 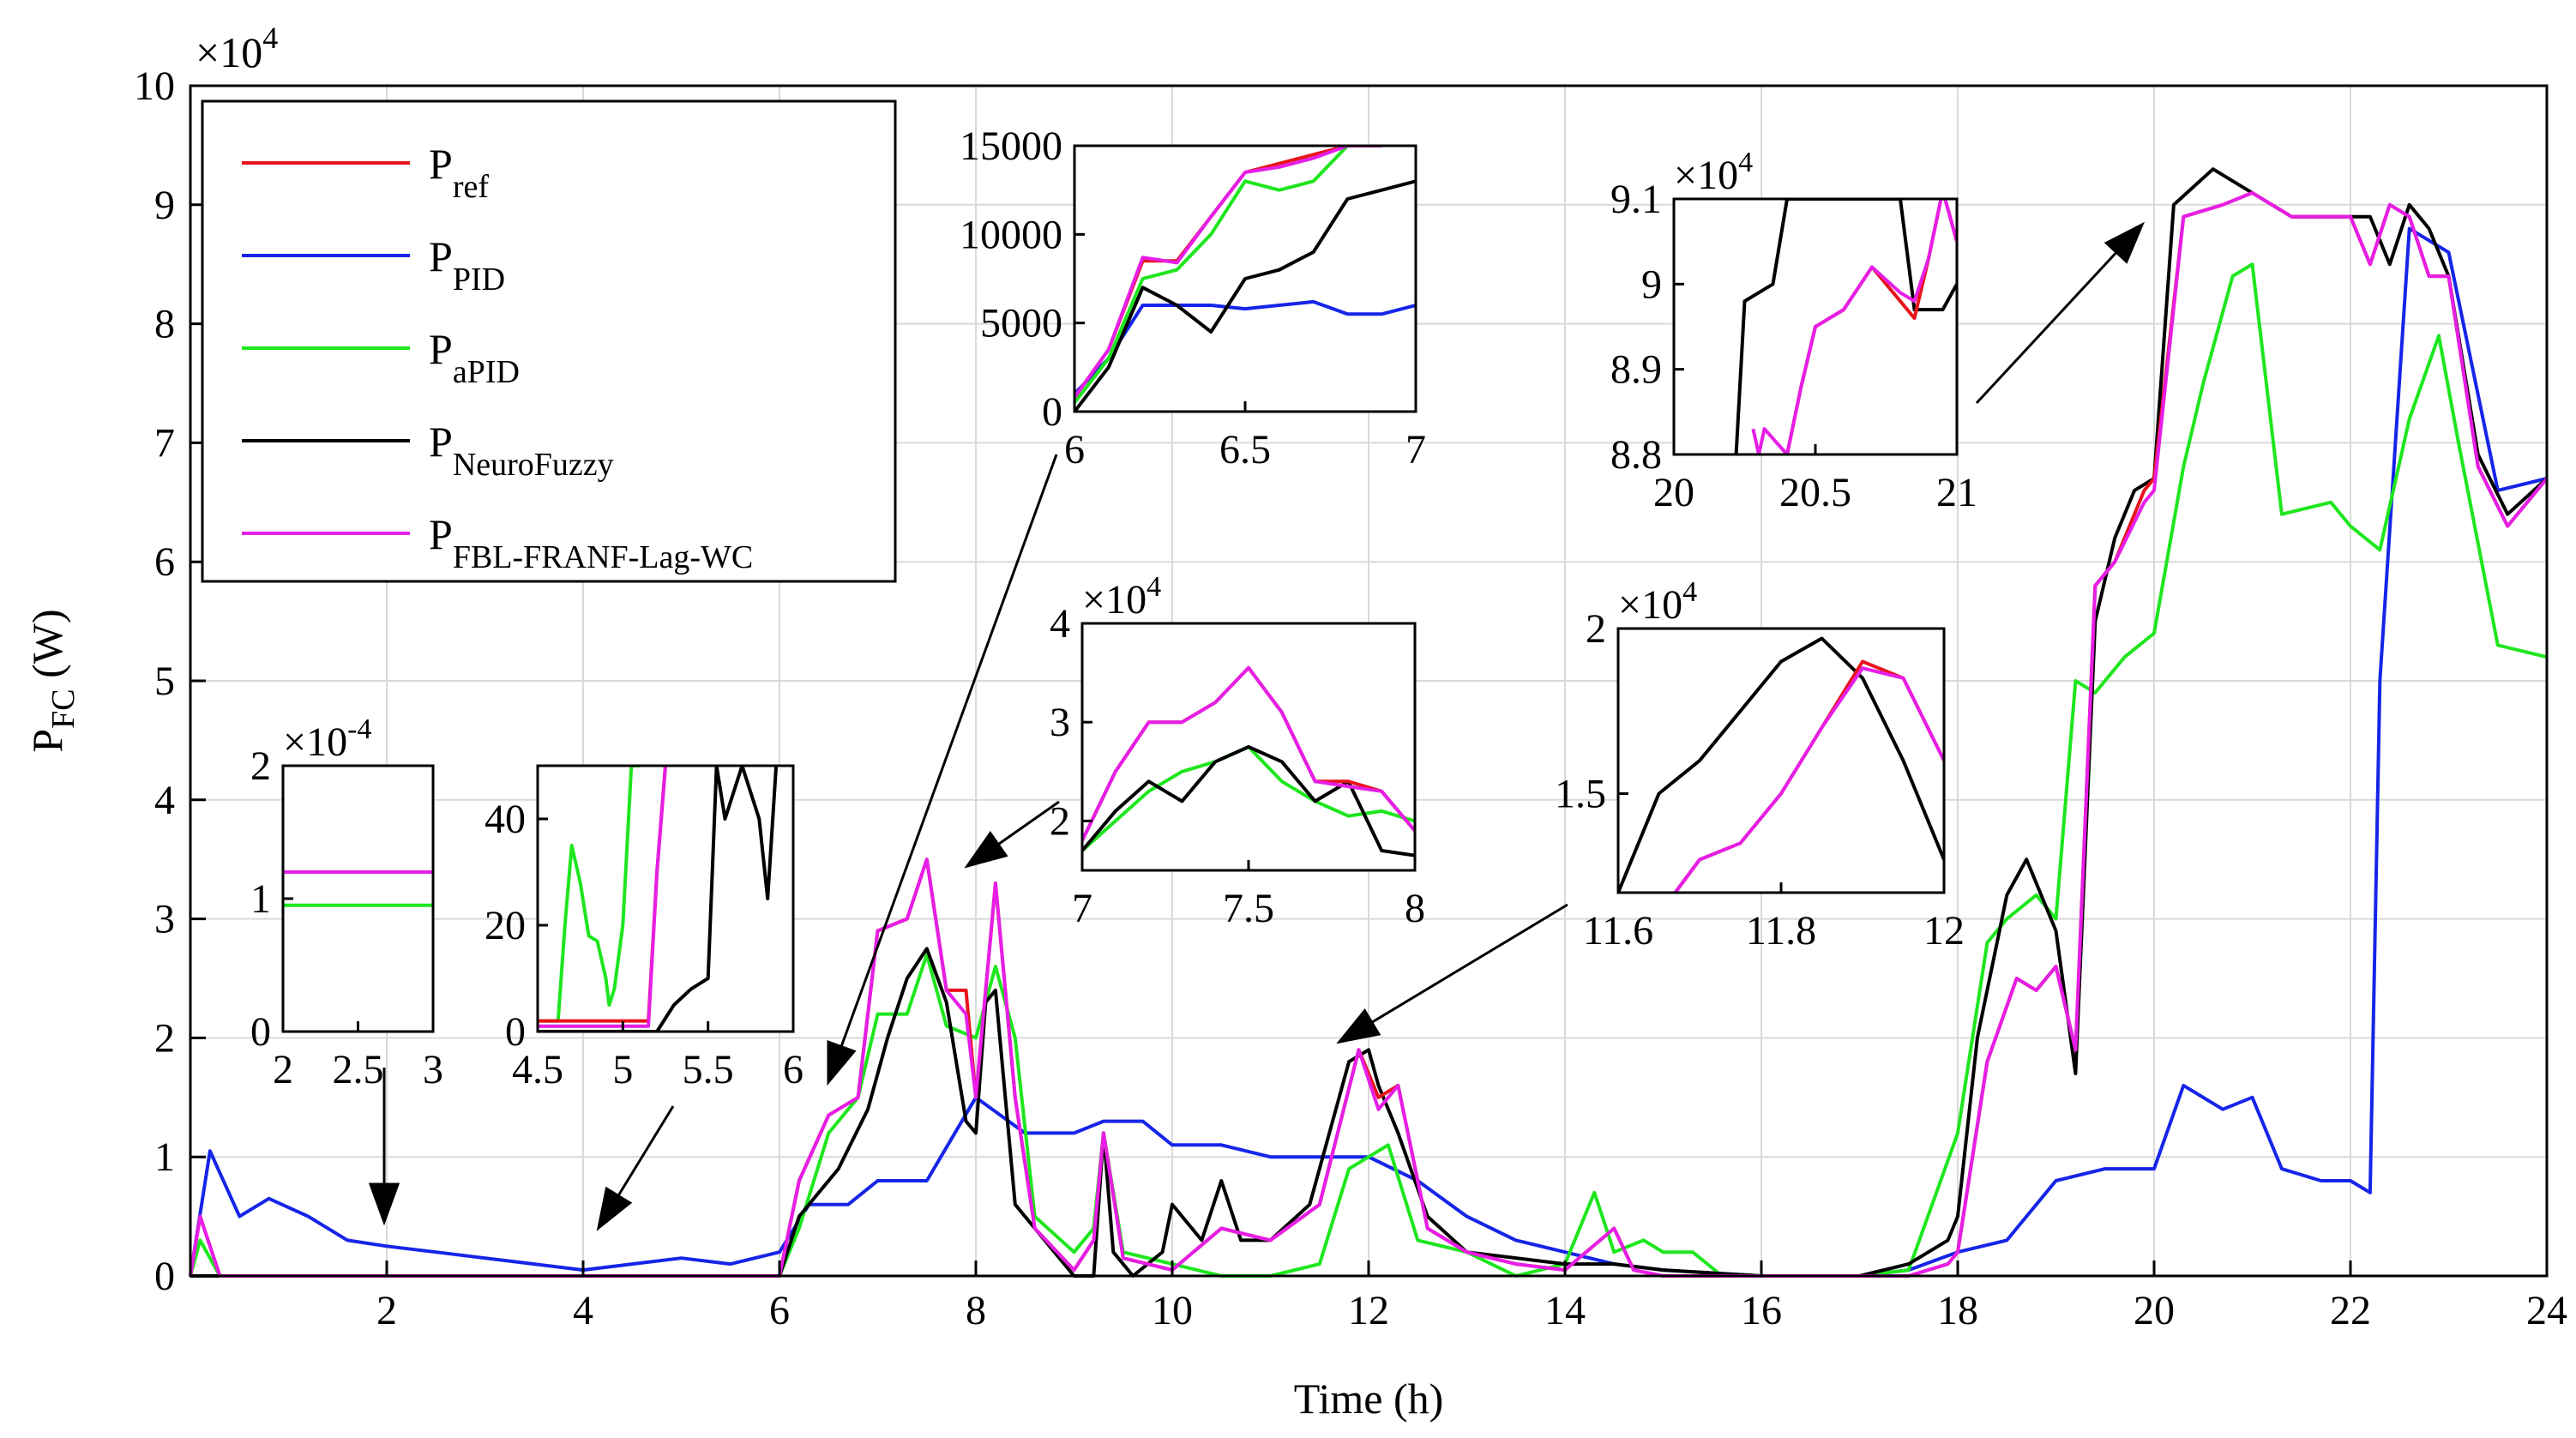 I want to click on x-tick-label: 18, so click(x=1958, y=1310).